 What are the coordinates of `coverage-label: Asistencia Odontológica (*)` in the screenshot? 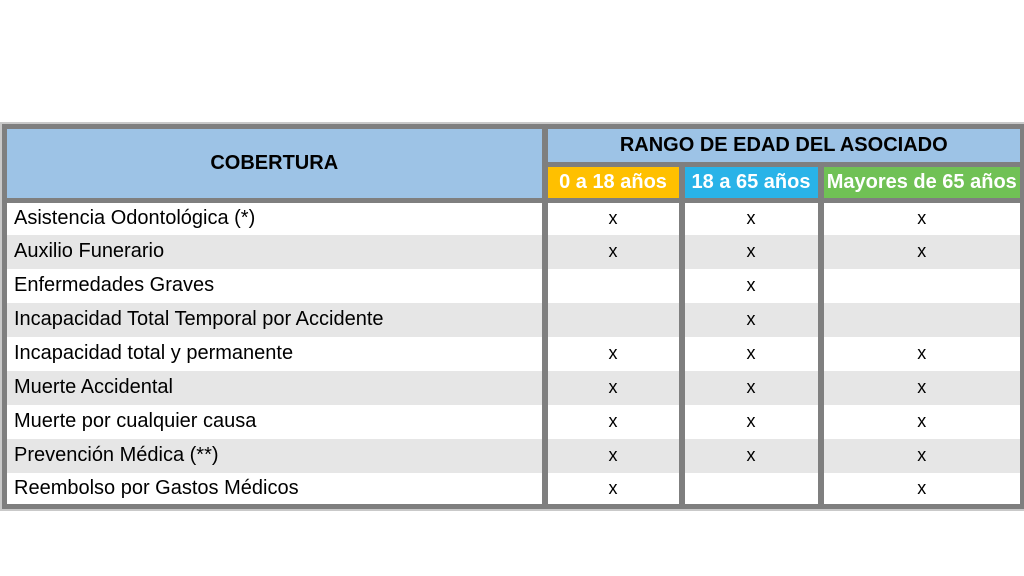 It's located at (135, 218).